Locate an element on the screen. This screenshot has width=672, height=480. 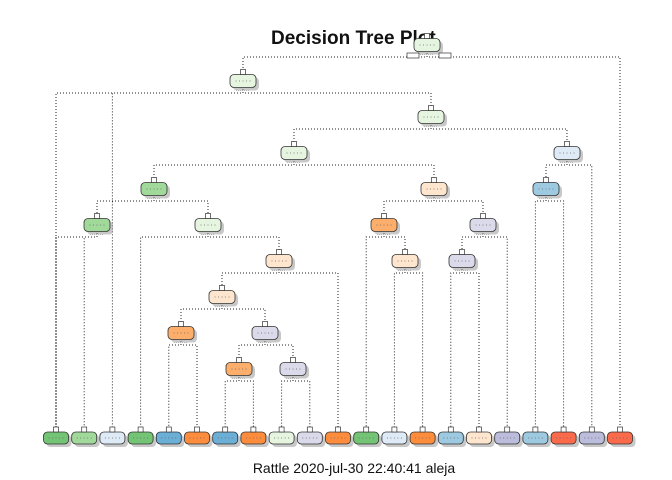
root-right-branch-box is located at coordinates (445, 55).